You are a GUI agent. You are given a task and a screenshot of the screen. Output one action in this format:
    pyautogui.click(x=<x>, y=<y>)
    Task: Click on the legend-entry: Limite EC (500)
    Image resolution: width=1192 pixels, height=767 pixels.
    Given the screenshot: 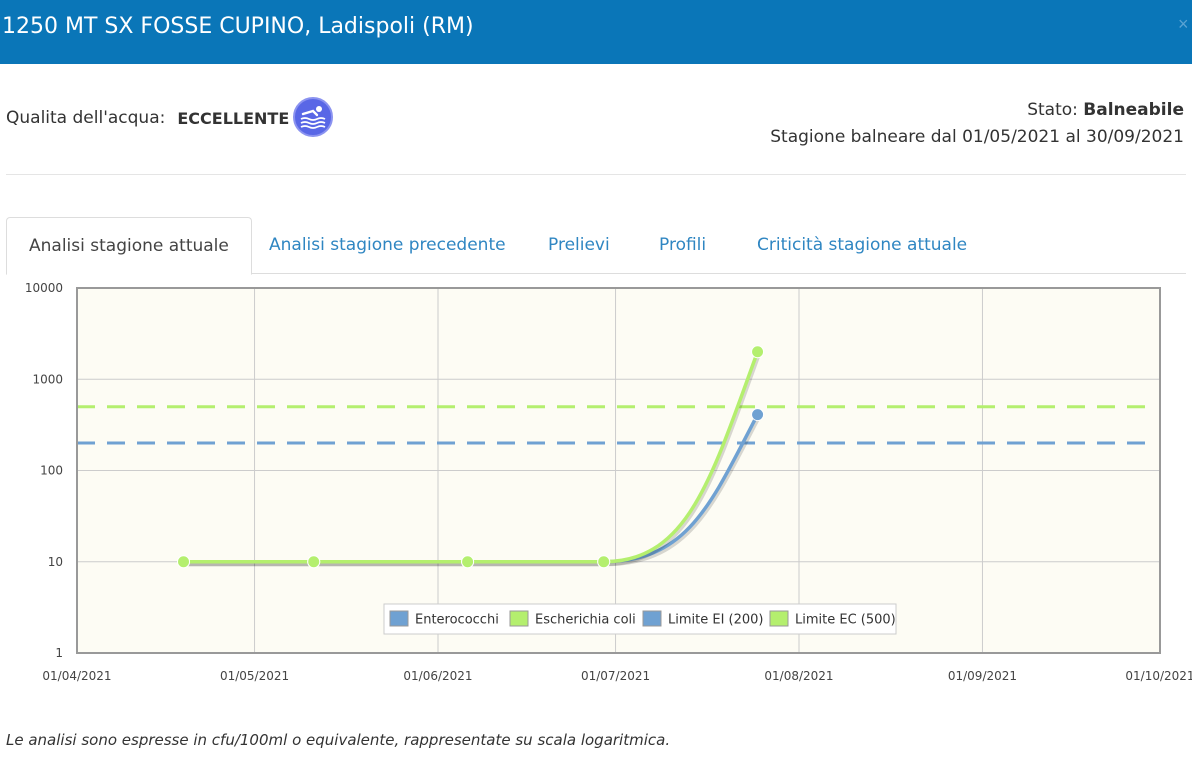 What is the action you would take?
    pyautogui.click(x=845, y=620)
    